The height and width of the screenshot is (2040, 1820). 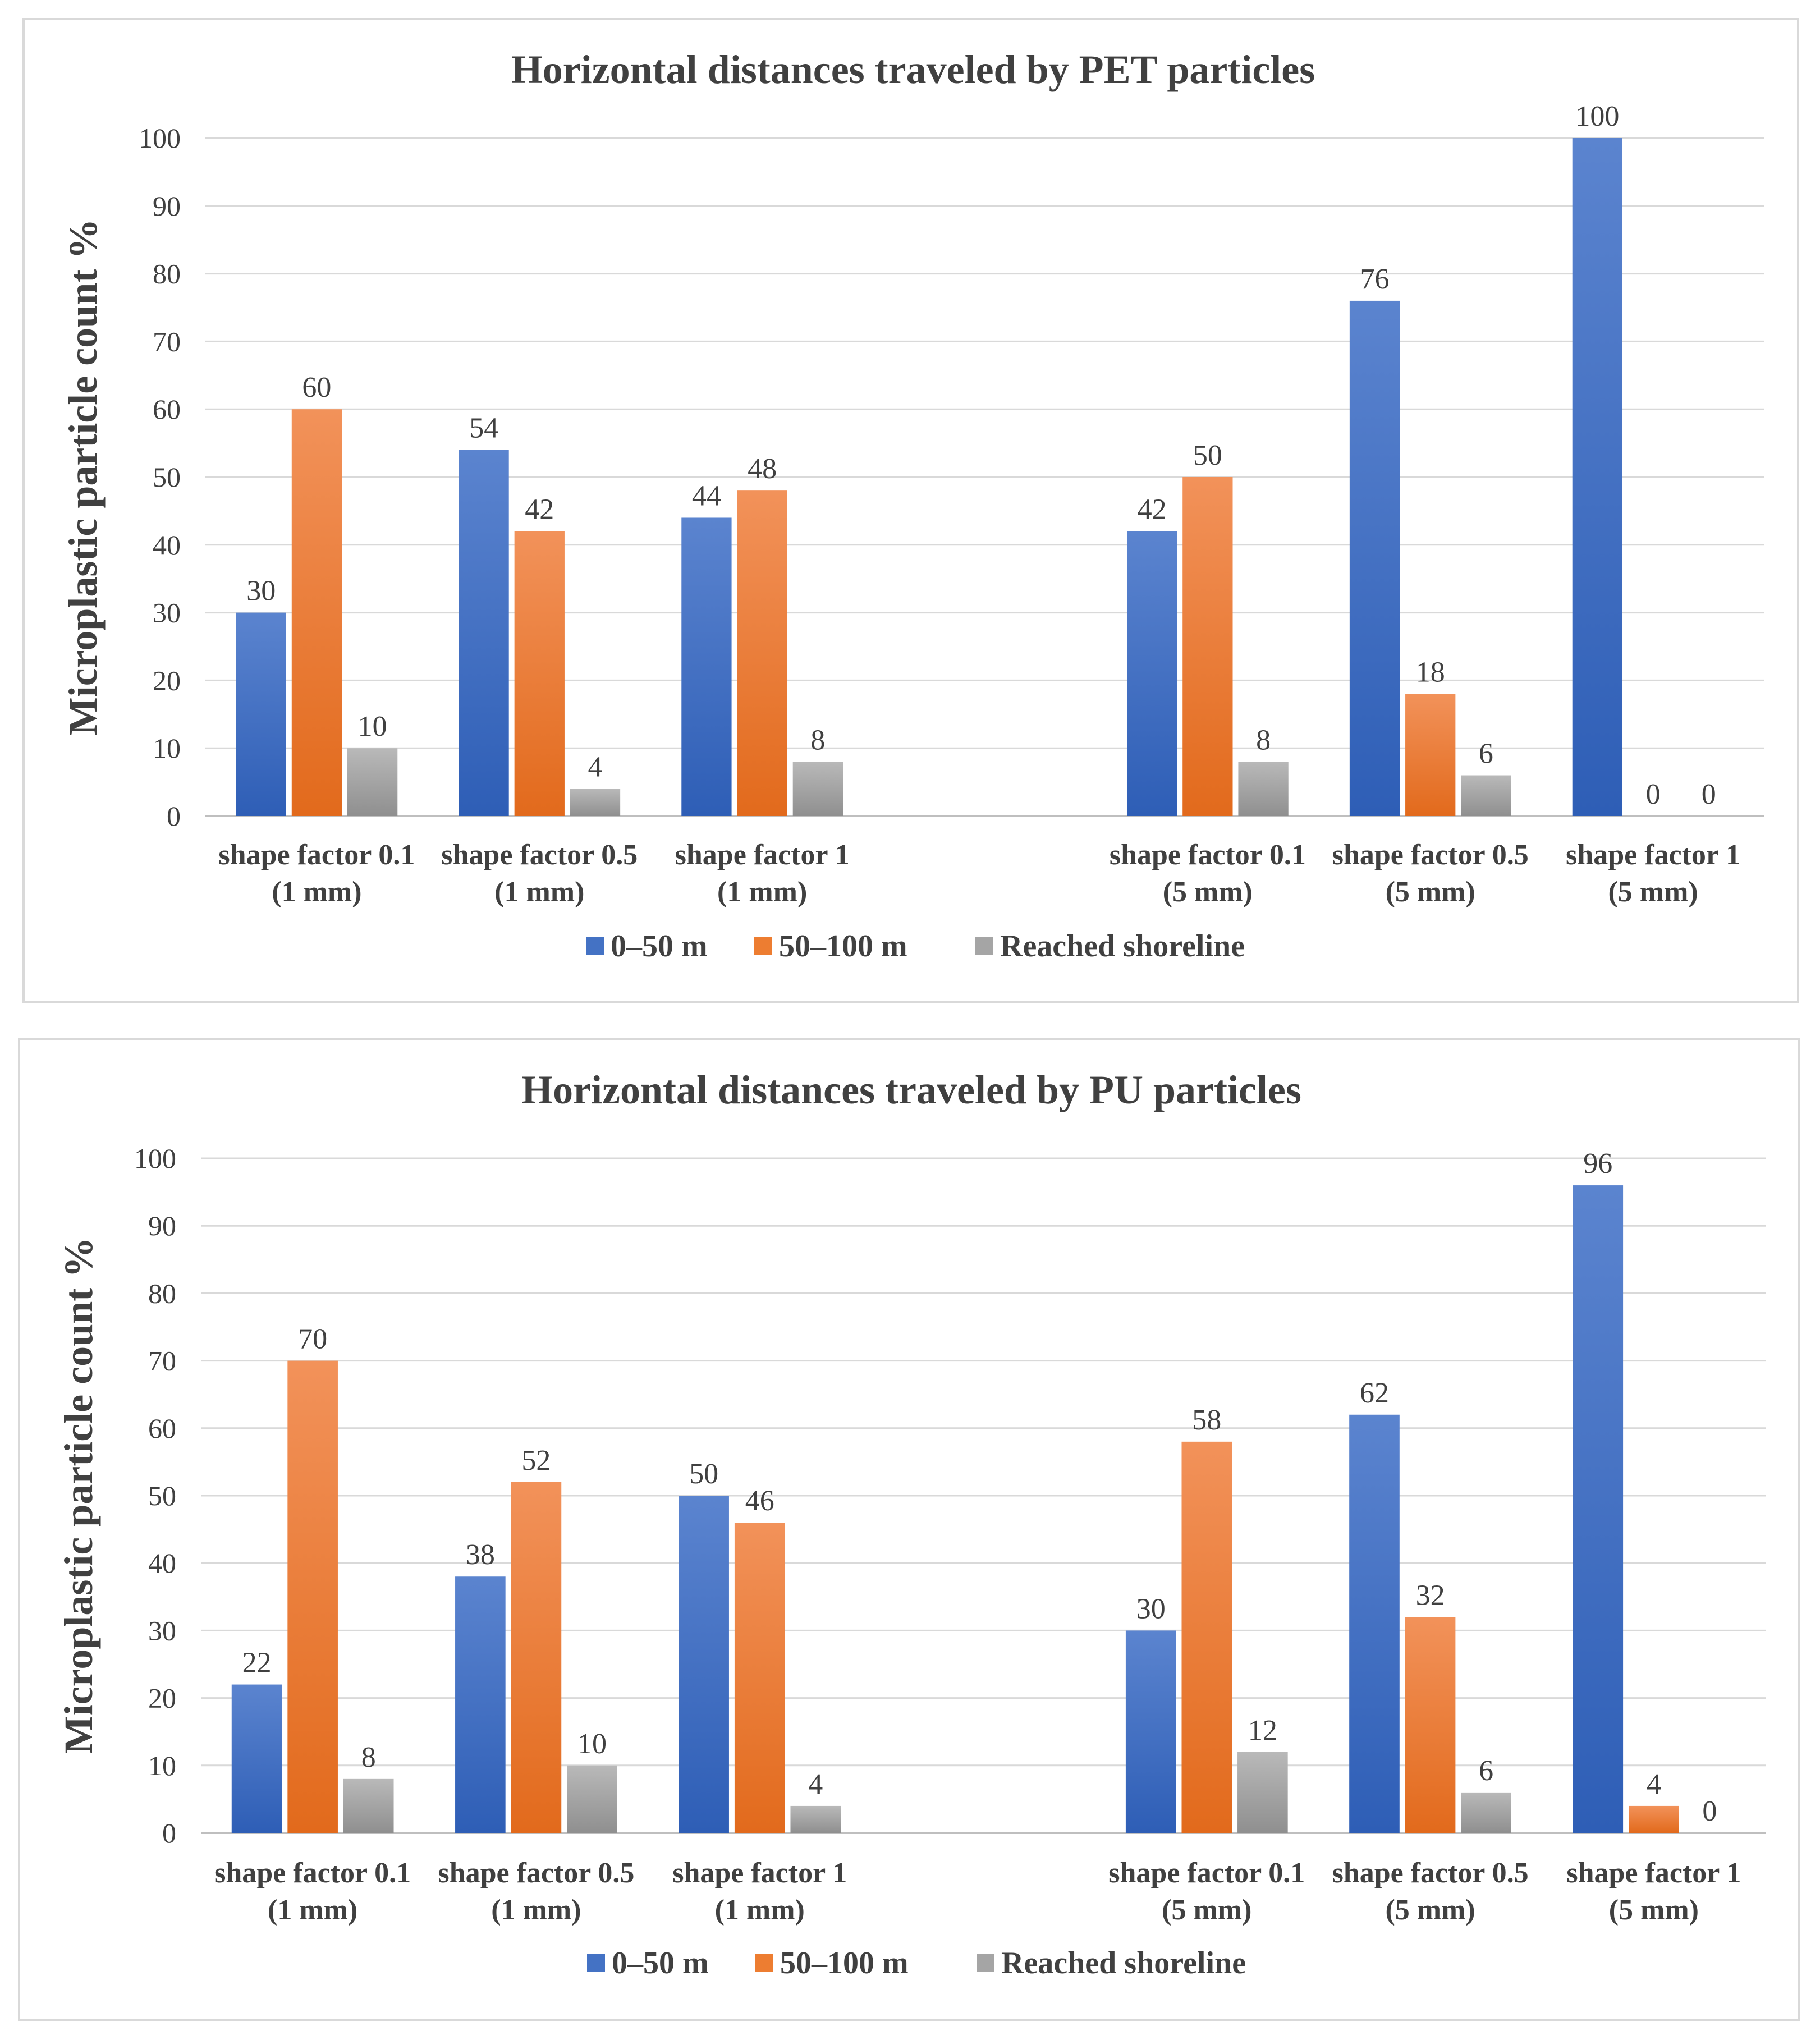 What do you see at coordinates (481, 1555) in the screenshot?
I see `data-label: 38` at bounding box center [481, 1555].